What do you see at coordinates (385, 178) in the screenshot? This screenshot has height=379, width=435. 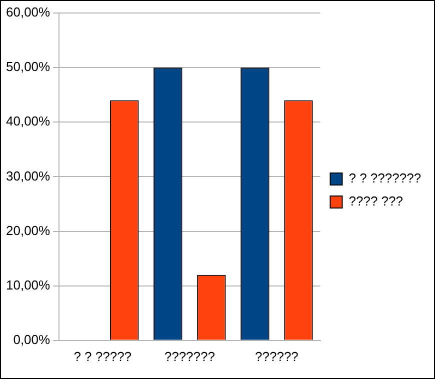 I see `legend-label: ? ? ???????` at bounding box center [385, 178].